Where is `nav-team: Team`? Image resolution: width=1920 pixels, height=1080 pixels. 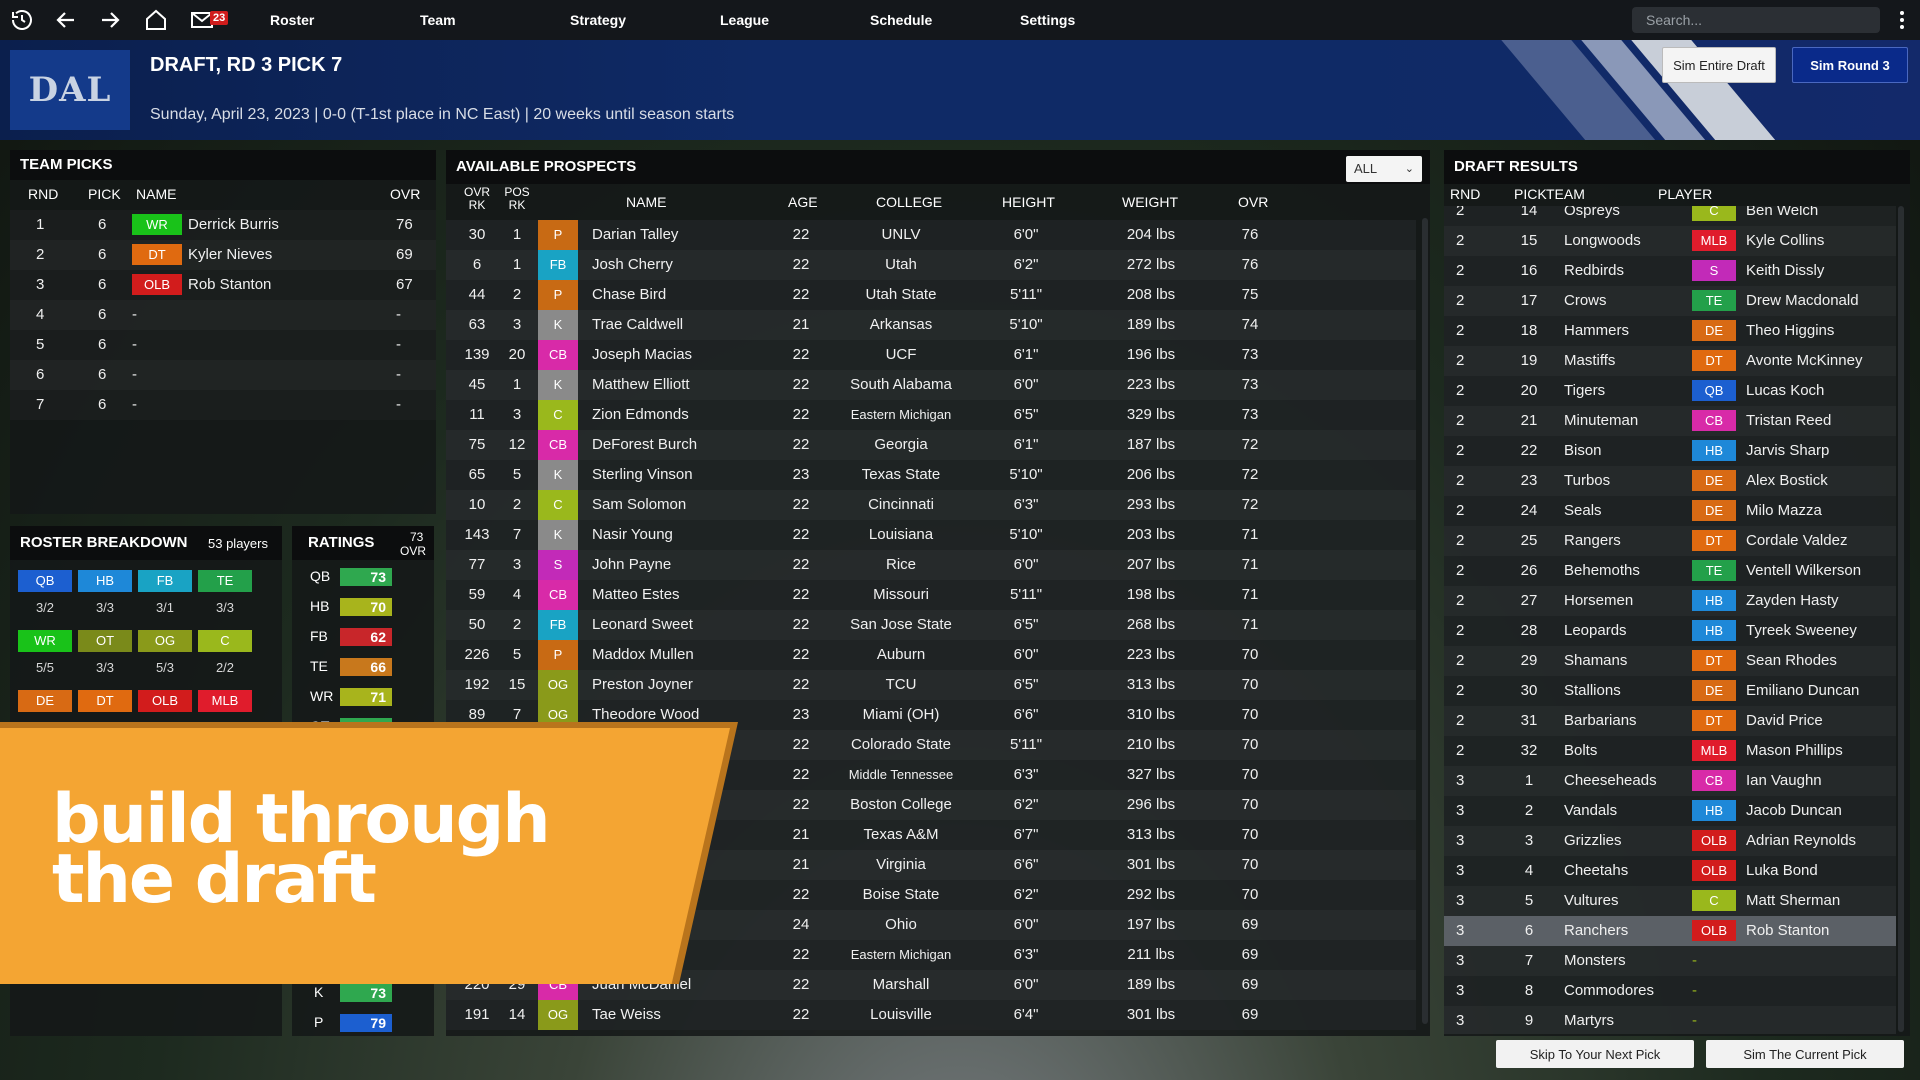
nav-team: Team is located at coordinates (438, 20).